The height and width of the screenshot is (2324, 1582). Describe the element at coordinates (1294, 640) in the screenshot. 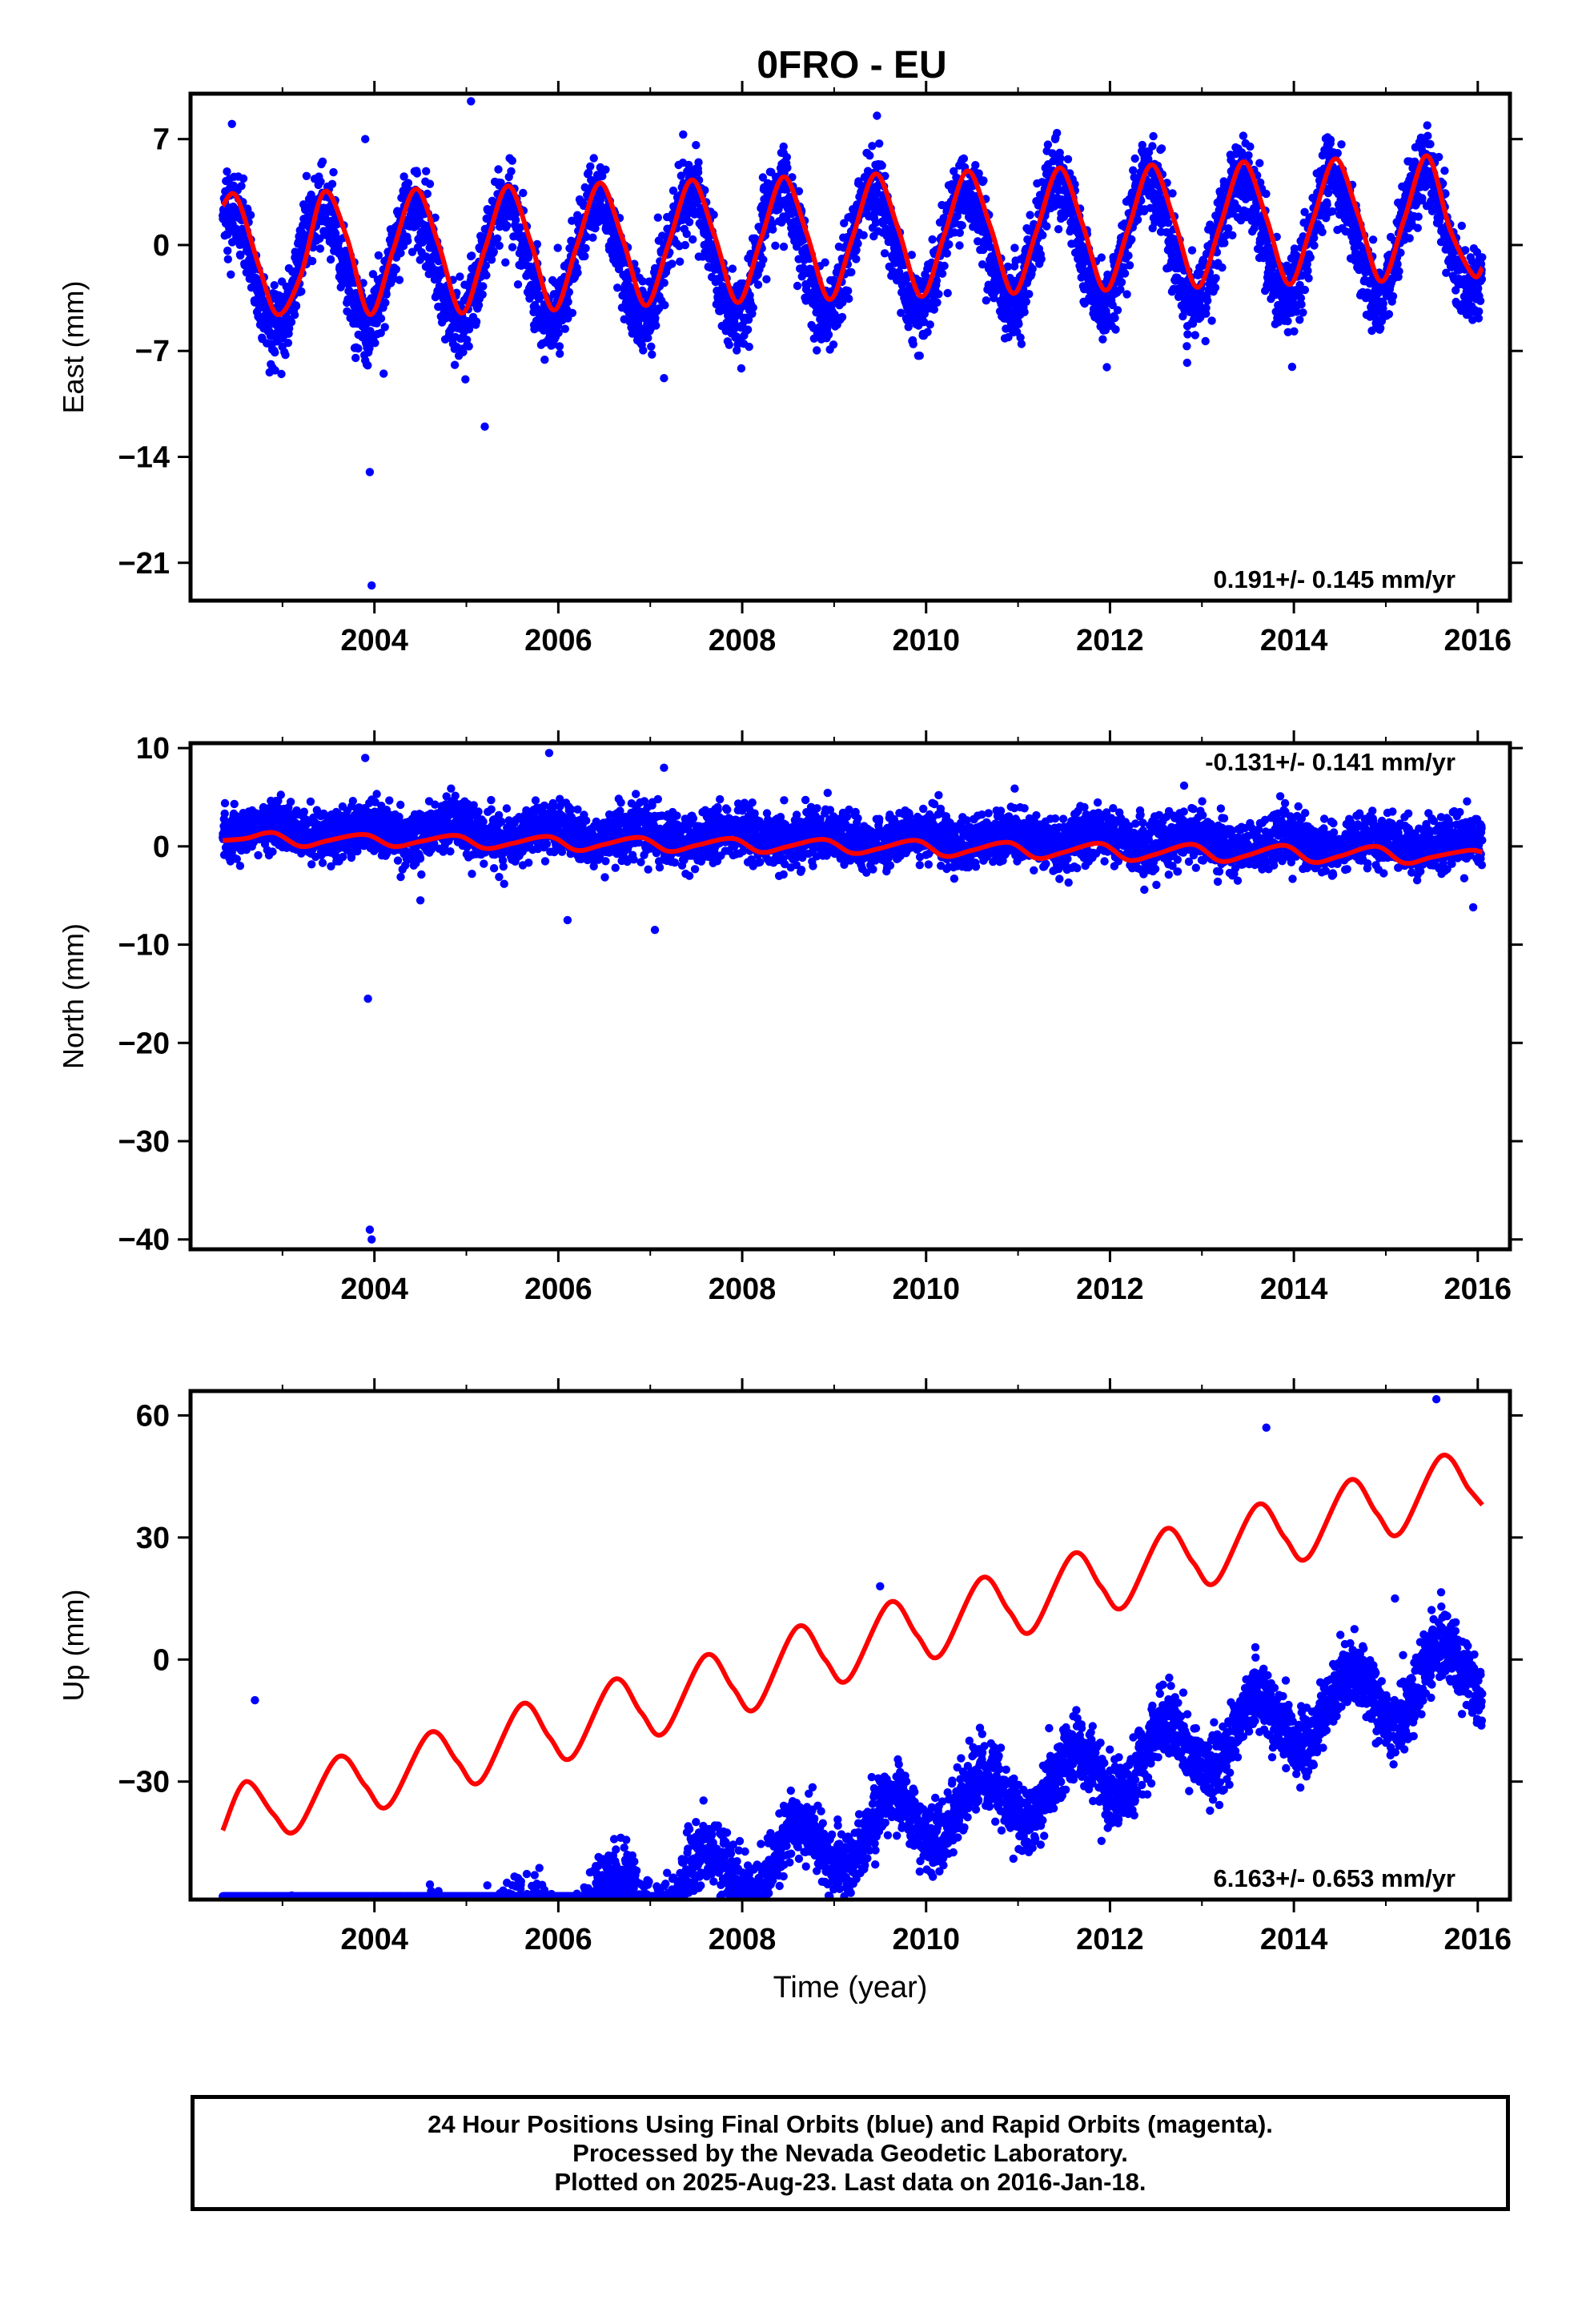

I see `east-x-tick-label: 2014` at that location.